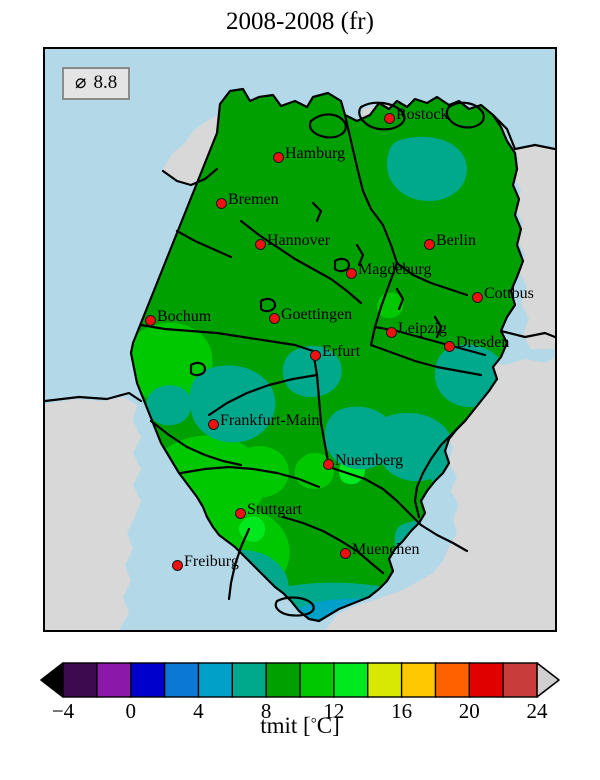 This screenshot has width=600, height=780. What do you see at coordinates (275, 509) in the screenshot?
I see `city-label: Stuttgart` at bounding box center [275, 509].